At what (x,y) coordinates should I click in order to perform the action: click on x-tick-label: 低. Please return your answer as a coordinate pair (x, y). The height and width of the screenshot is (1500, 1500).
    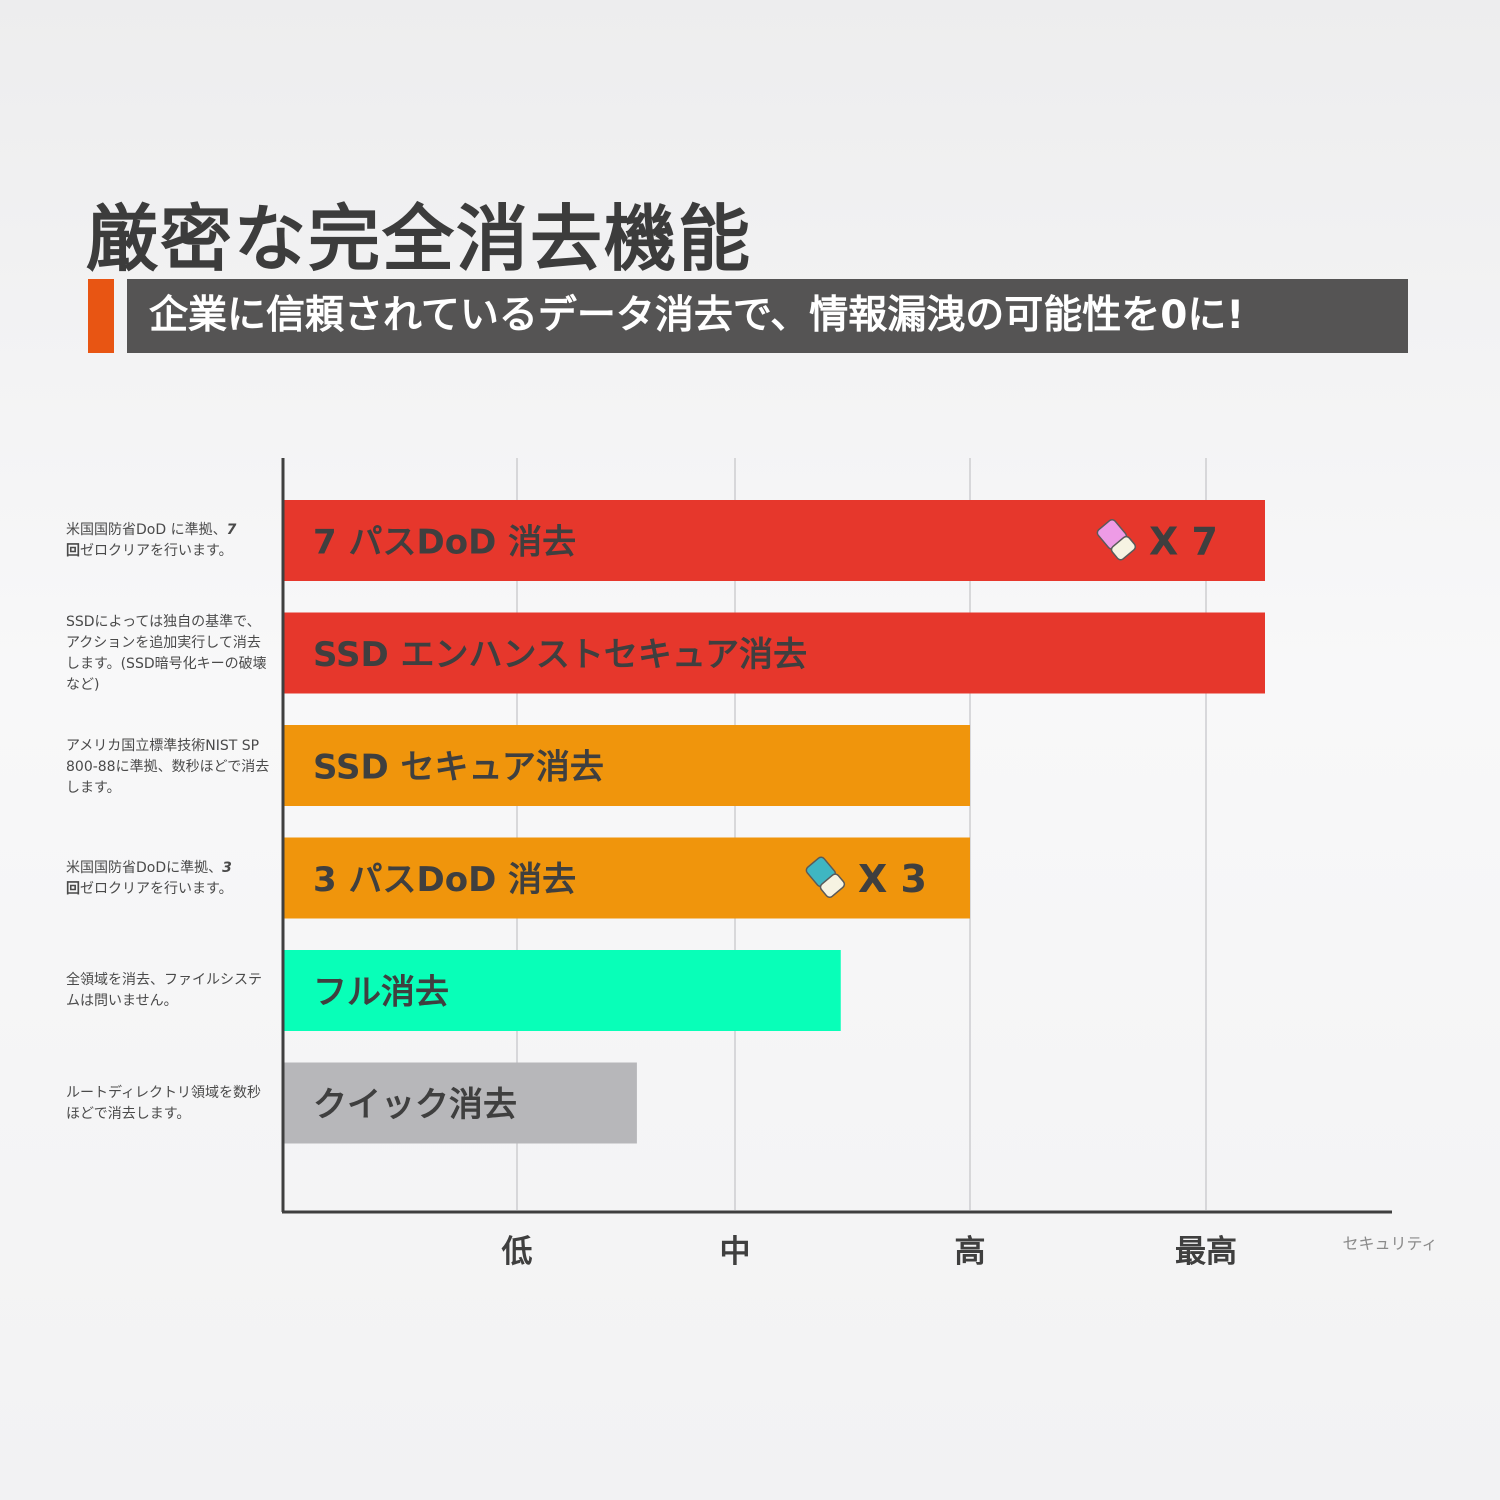
    Looking at the image, I should click on (517, 1252).